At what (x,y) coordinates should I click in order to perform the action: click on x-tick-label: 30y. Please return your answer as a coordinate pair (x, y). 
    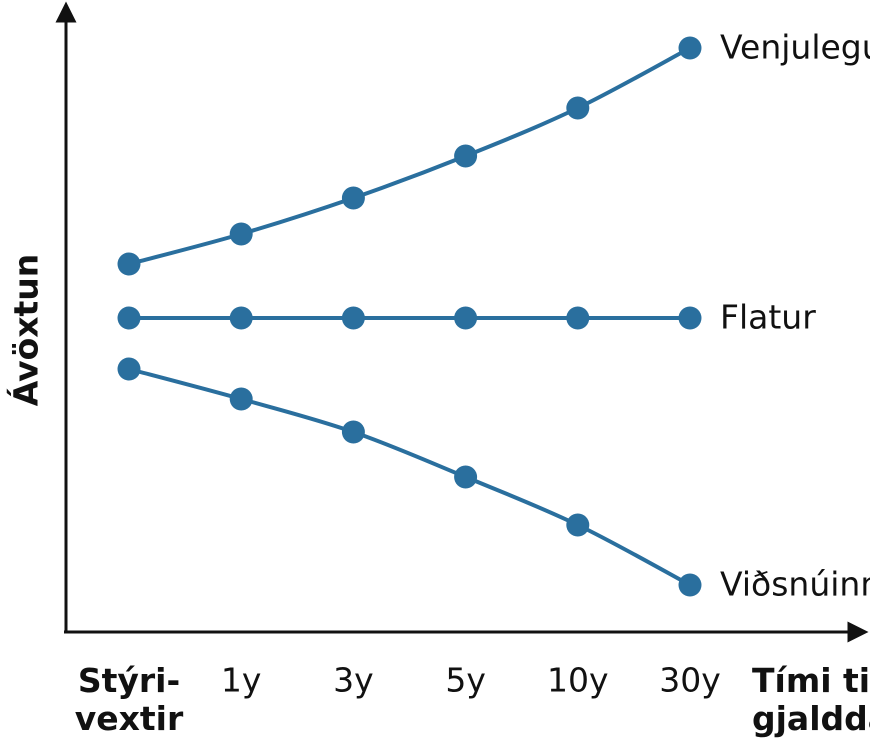
    Looking at the image, I should click on (690, 680).